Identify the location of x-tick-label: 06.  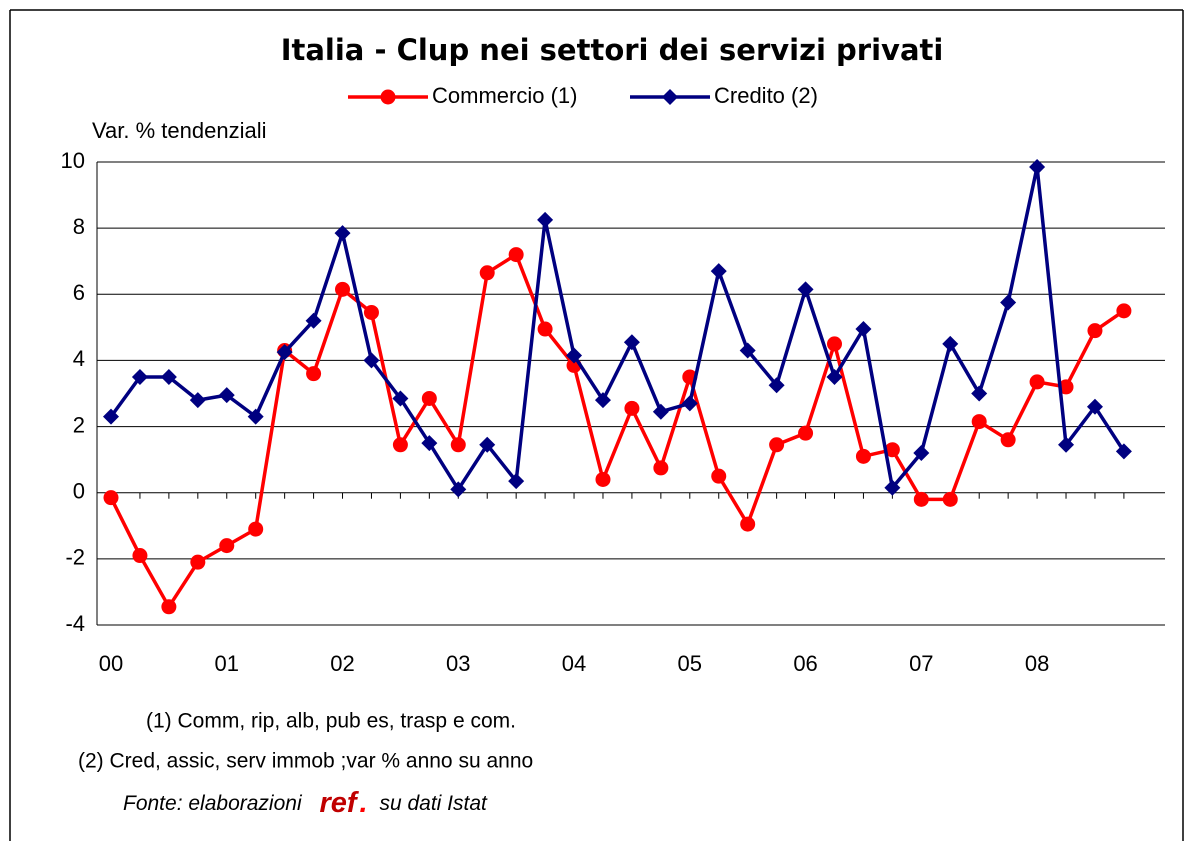
(805, 663).